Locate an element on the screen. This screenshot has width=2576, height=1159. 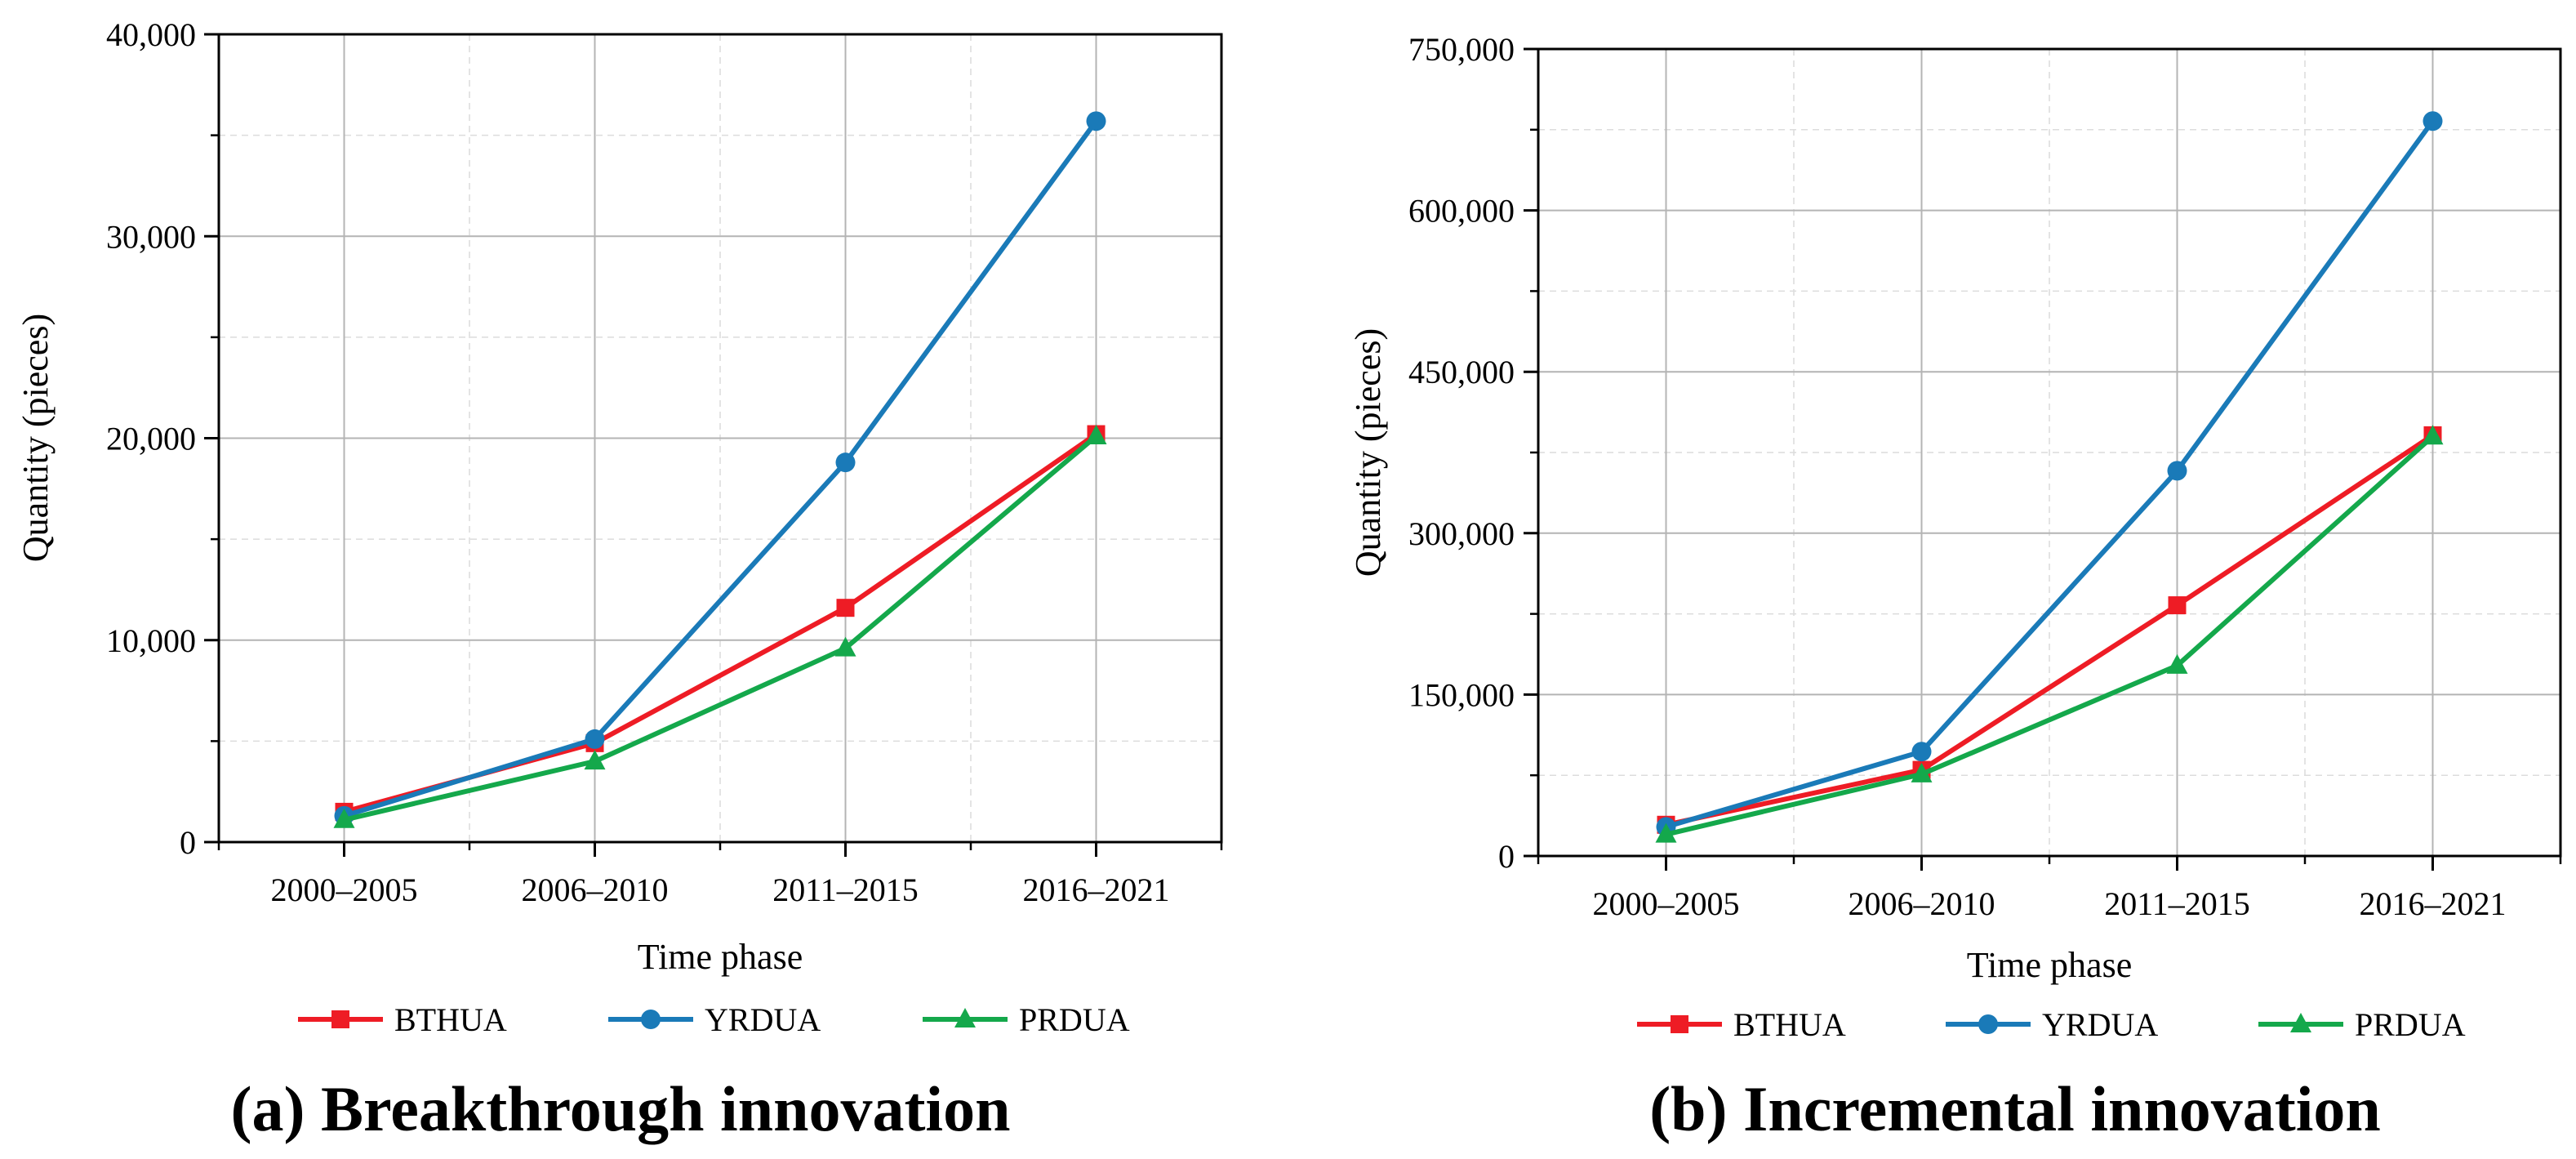
y-tick-label: 150,000 is located at coordinates (1461, 694).